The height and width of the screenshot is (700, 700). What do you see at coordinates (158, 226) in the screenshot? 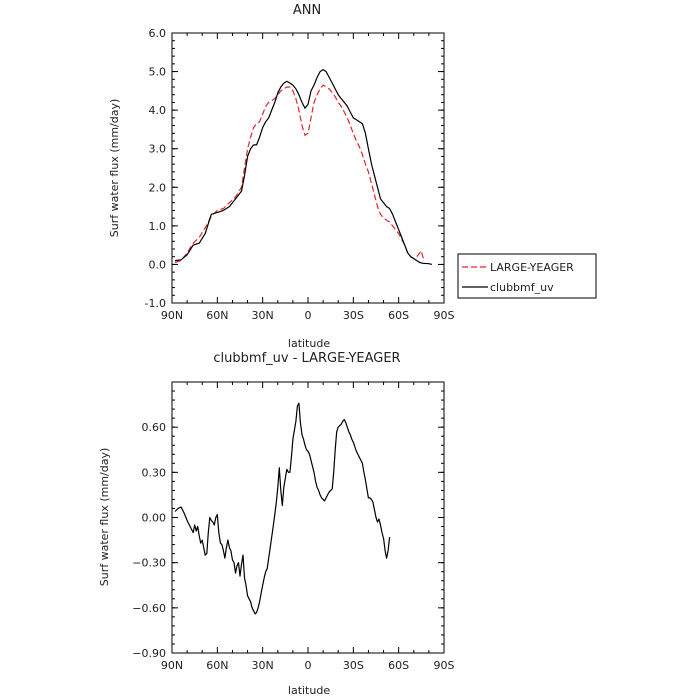
I see `y-tick-label: 1.0` at bounding box center [158, 226].